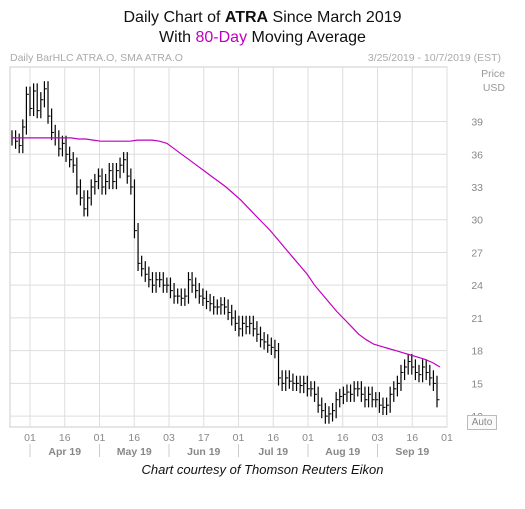  I want to click on y-tick-label: 36, so click(477, 155).